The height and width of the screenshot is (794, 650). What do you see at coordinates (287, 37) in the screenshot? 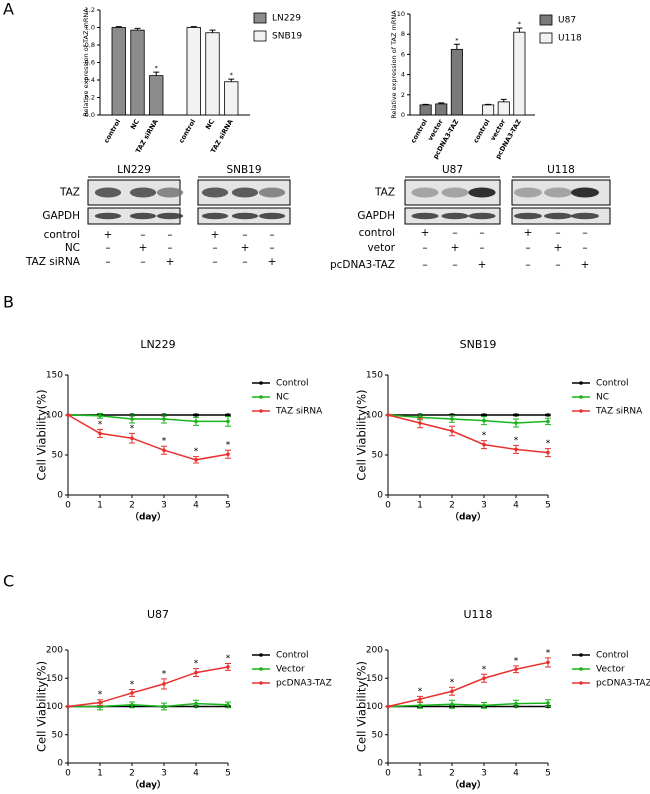
I see `legend-label: SNB19` at bounding box center [287, 37].